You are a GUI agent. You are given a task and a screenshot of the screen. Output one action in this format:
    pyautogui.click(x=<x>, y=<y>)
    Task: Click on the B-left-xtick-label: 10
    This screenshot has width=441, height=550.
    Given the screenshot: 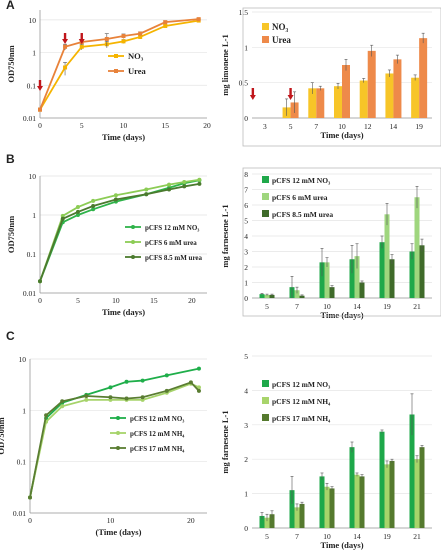 What is the action you would take?
    pyautogui.click(x=116, y=300)
    